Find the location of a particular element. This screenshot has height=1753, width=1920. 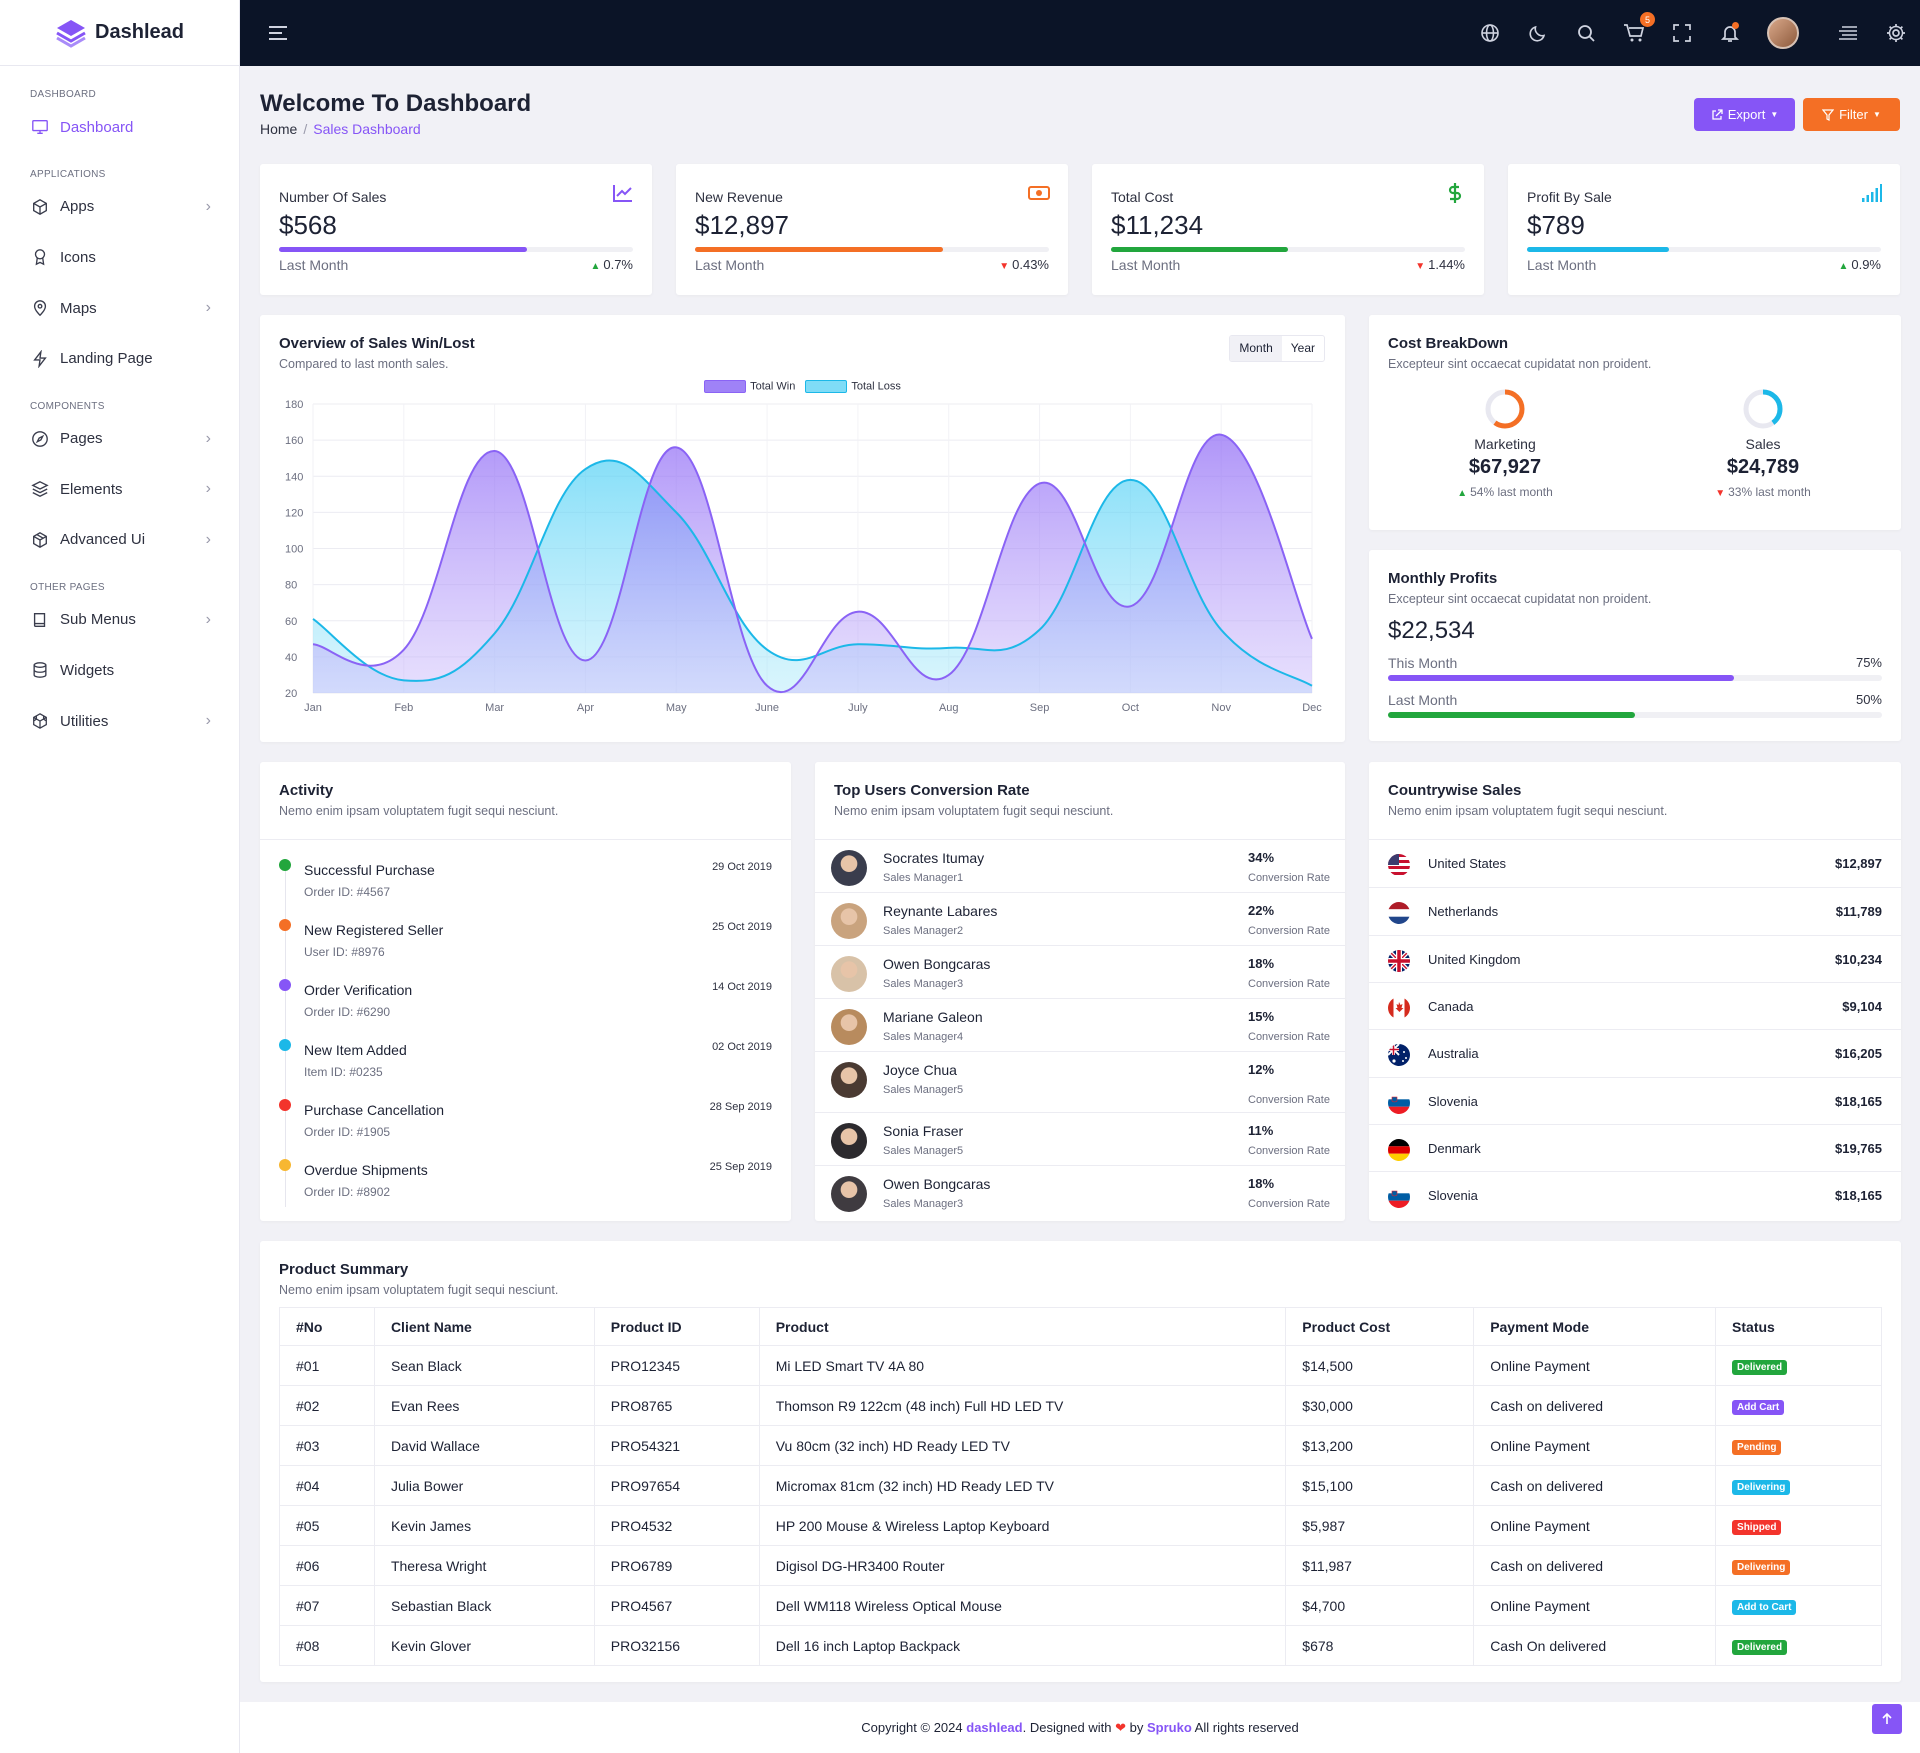

column-header: Status is located at coordinates (1798, 1326).